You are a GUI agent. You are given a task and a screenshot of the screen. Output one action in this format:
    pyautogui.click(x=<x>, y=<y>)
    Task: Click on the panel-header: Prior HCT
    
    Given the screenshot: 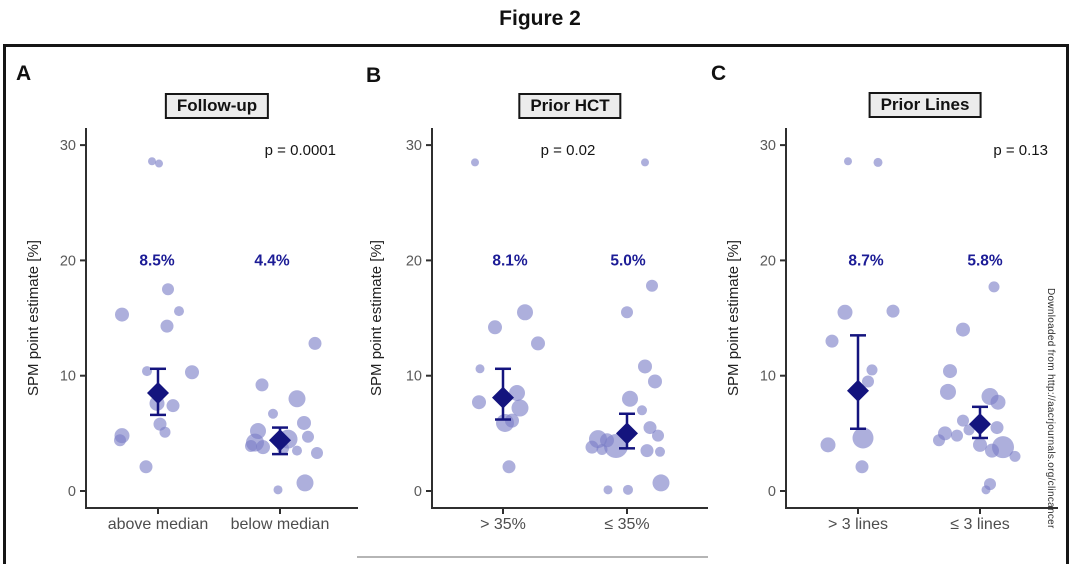 What is the action you would take?
    pyautogui.click(x=570, y=106)
    